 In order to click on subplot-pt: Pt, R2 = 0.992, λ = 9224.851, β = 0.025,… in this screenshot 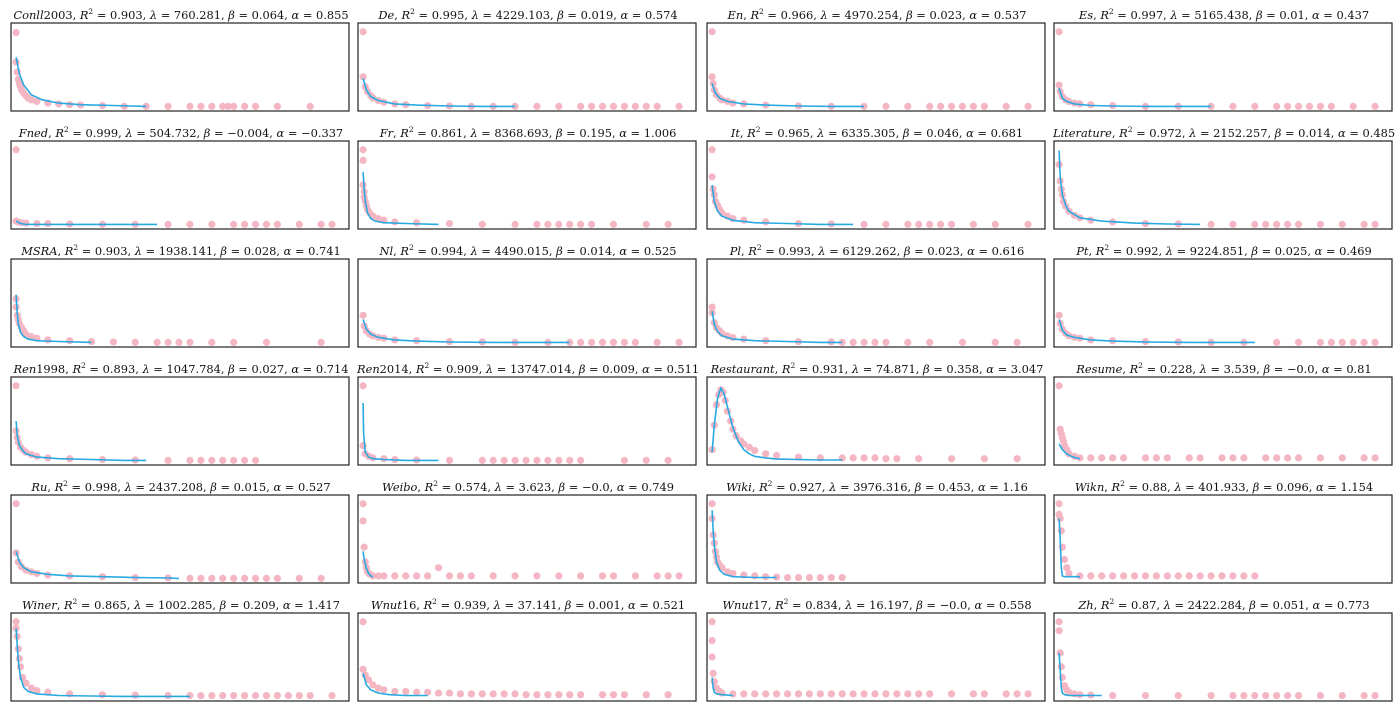, I will do `click(1224, 296)`.